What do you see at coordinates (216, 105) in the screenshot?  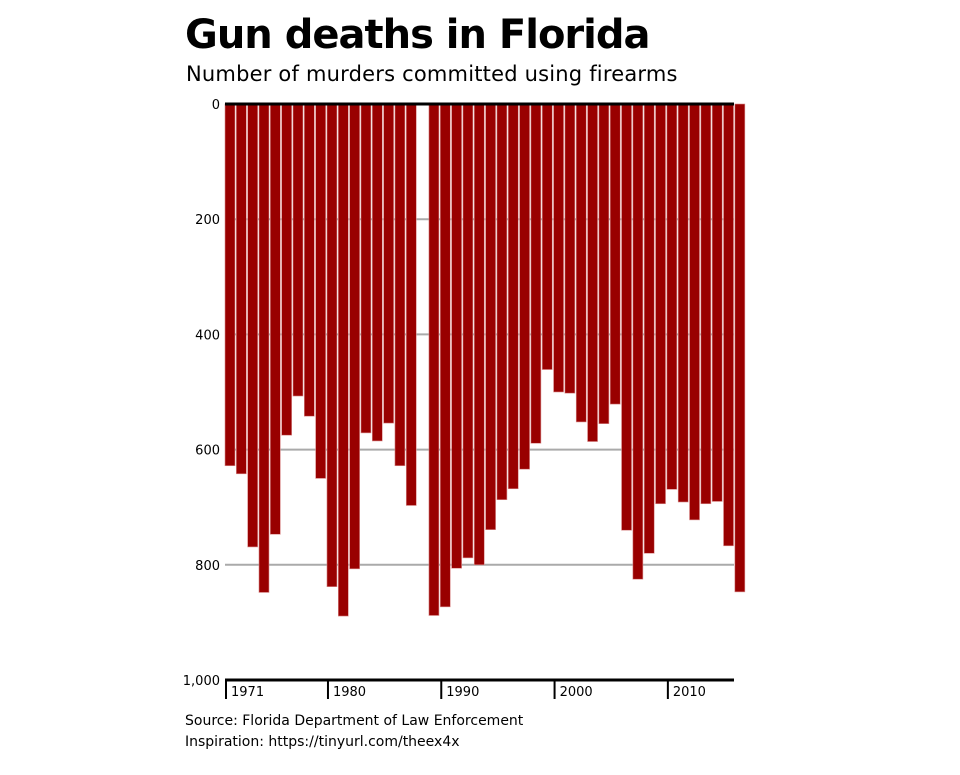 I see `y-tick-label: 0` at bounding box center [216, 105].